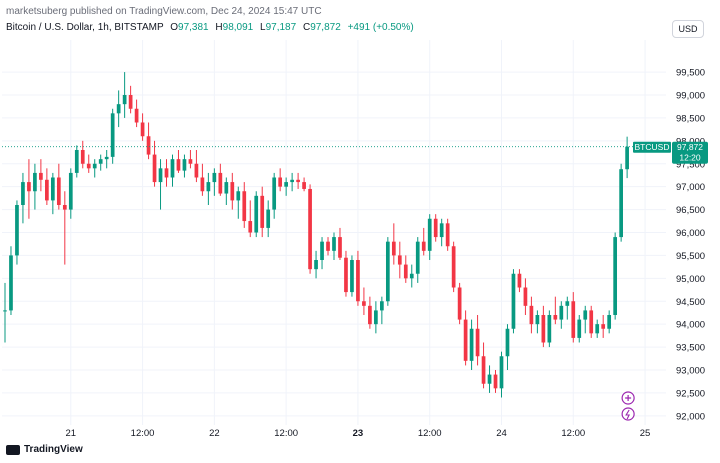  I want to click on last-price-label: 97,872, so click(690, 147).